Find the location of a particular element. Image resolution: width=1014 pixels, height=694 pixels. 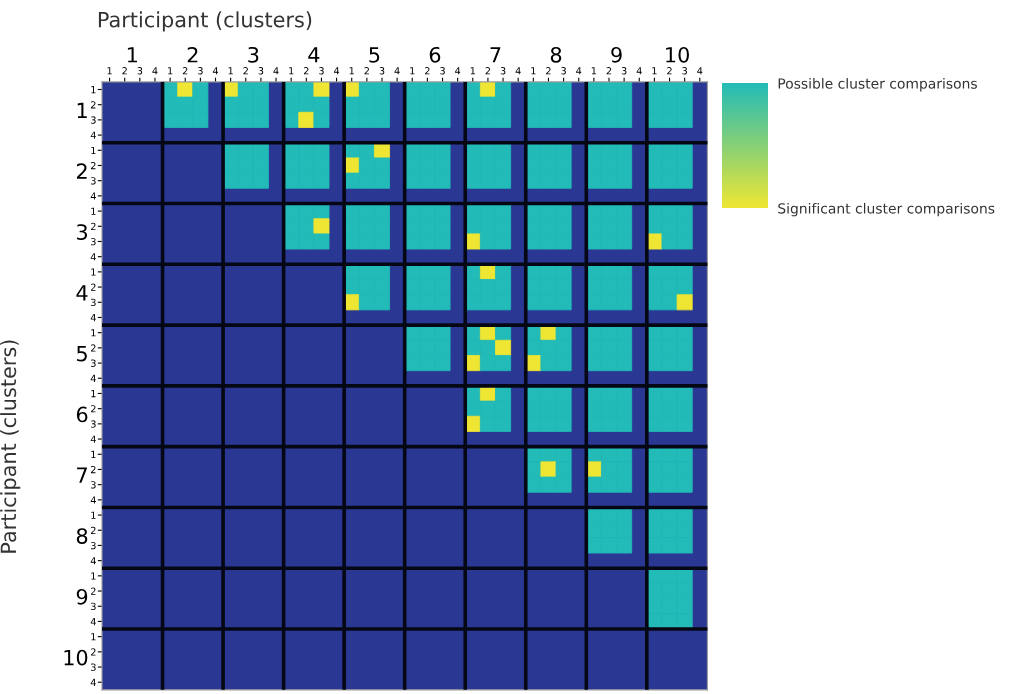

color-bar-label: Possible cluster comparisons is located at coordinates (877, 85).